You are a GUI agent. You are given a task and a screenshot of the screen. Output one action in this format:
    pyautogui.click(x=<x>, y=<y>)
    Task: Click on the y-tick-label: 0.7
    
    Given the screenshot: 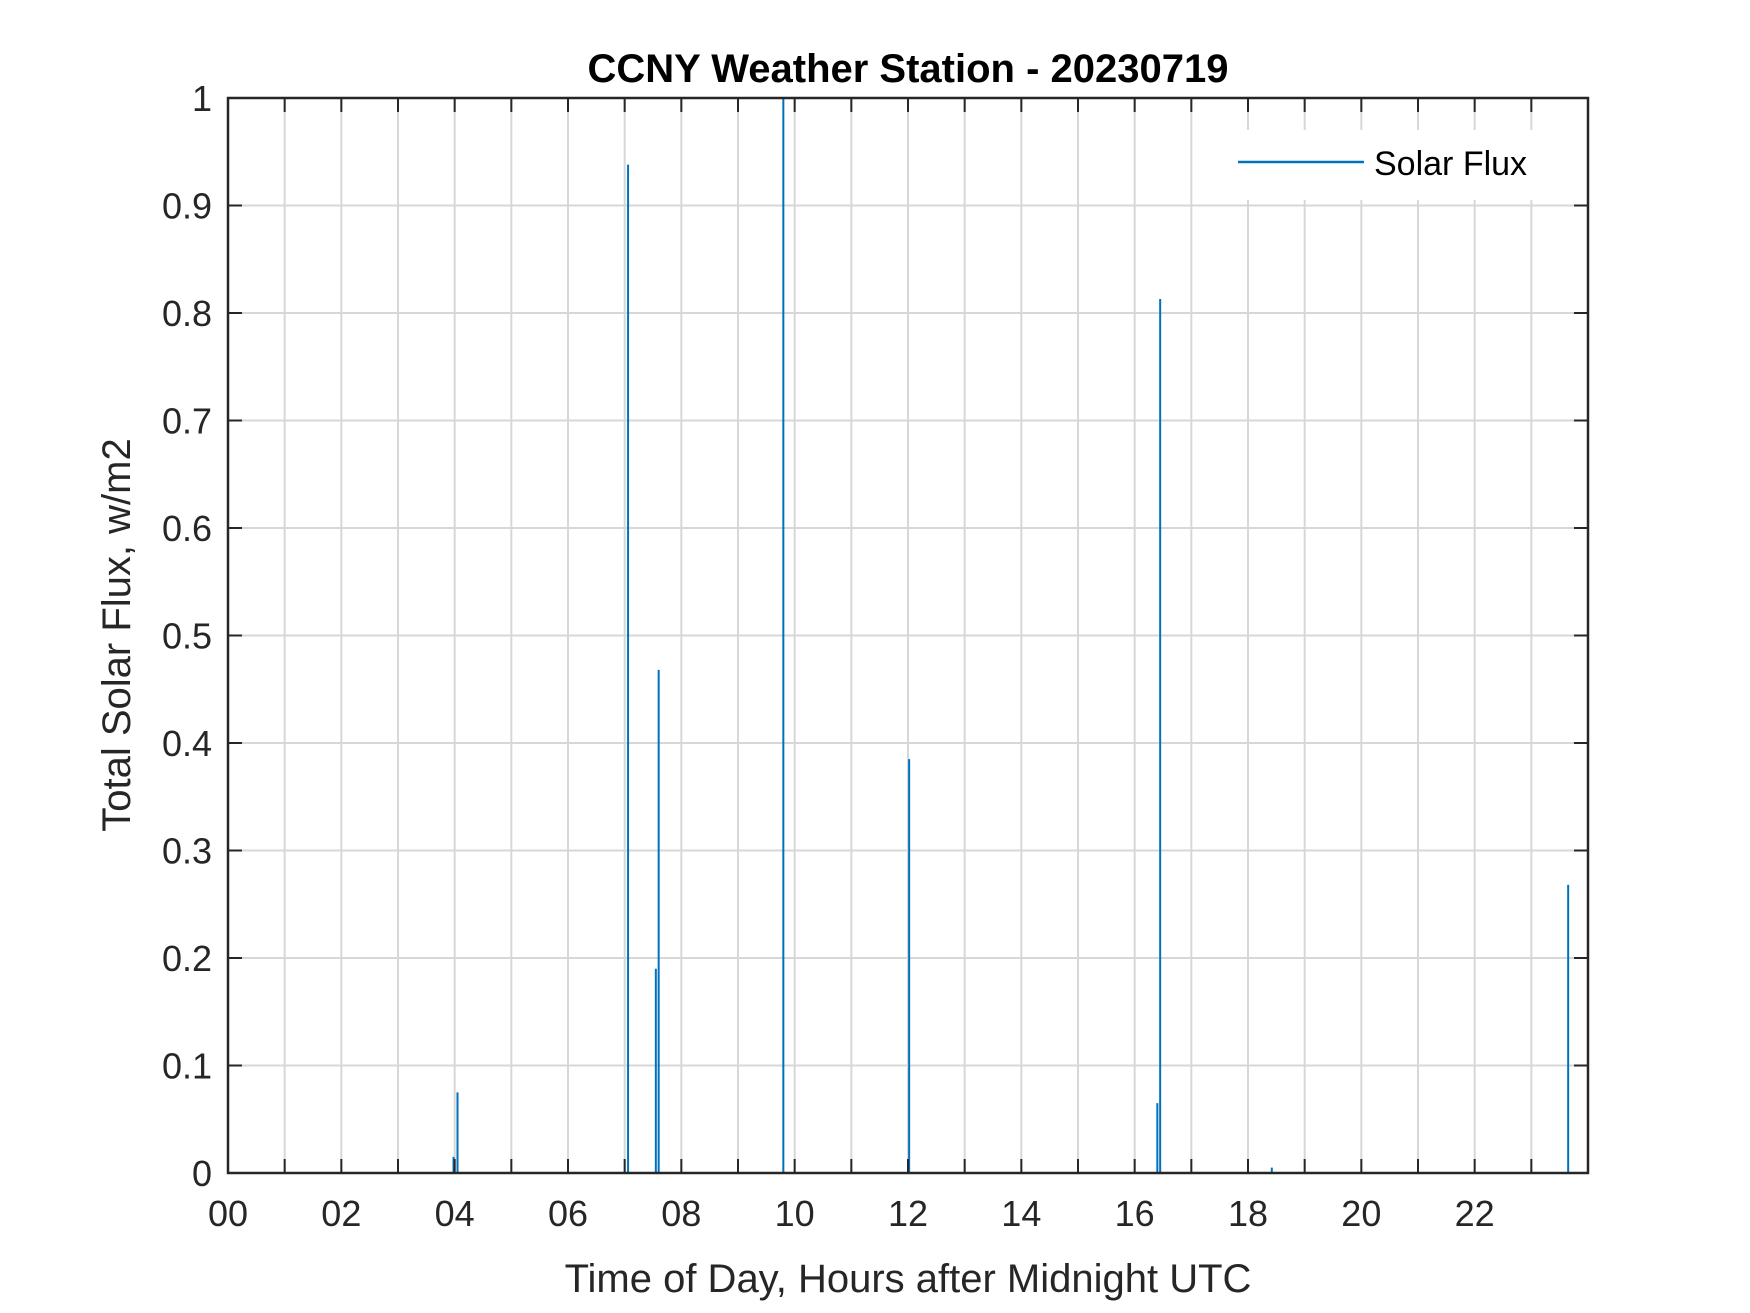 What is the action you would take?
    pyautogui.click(x=187, y=421)
    